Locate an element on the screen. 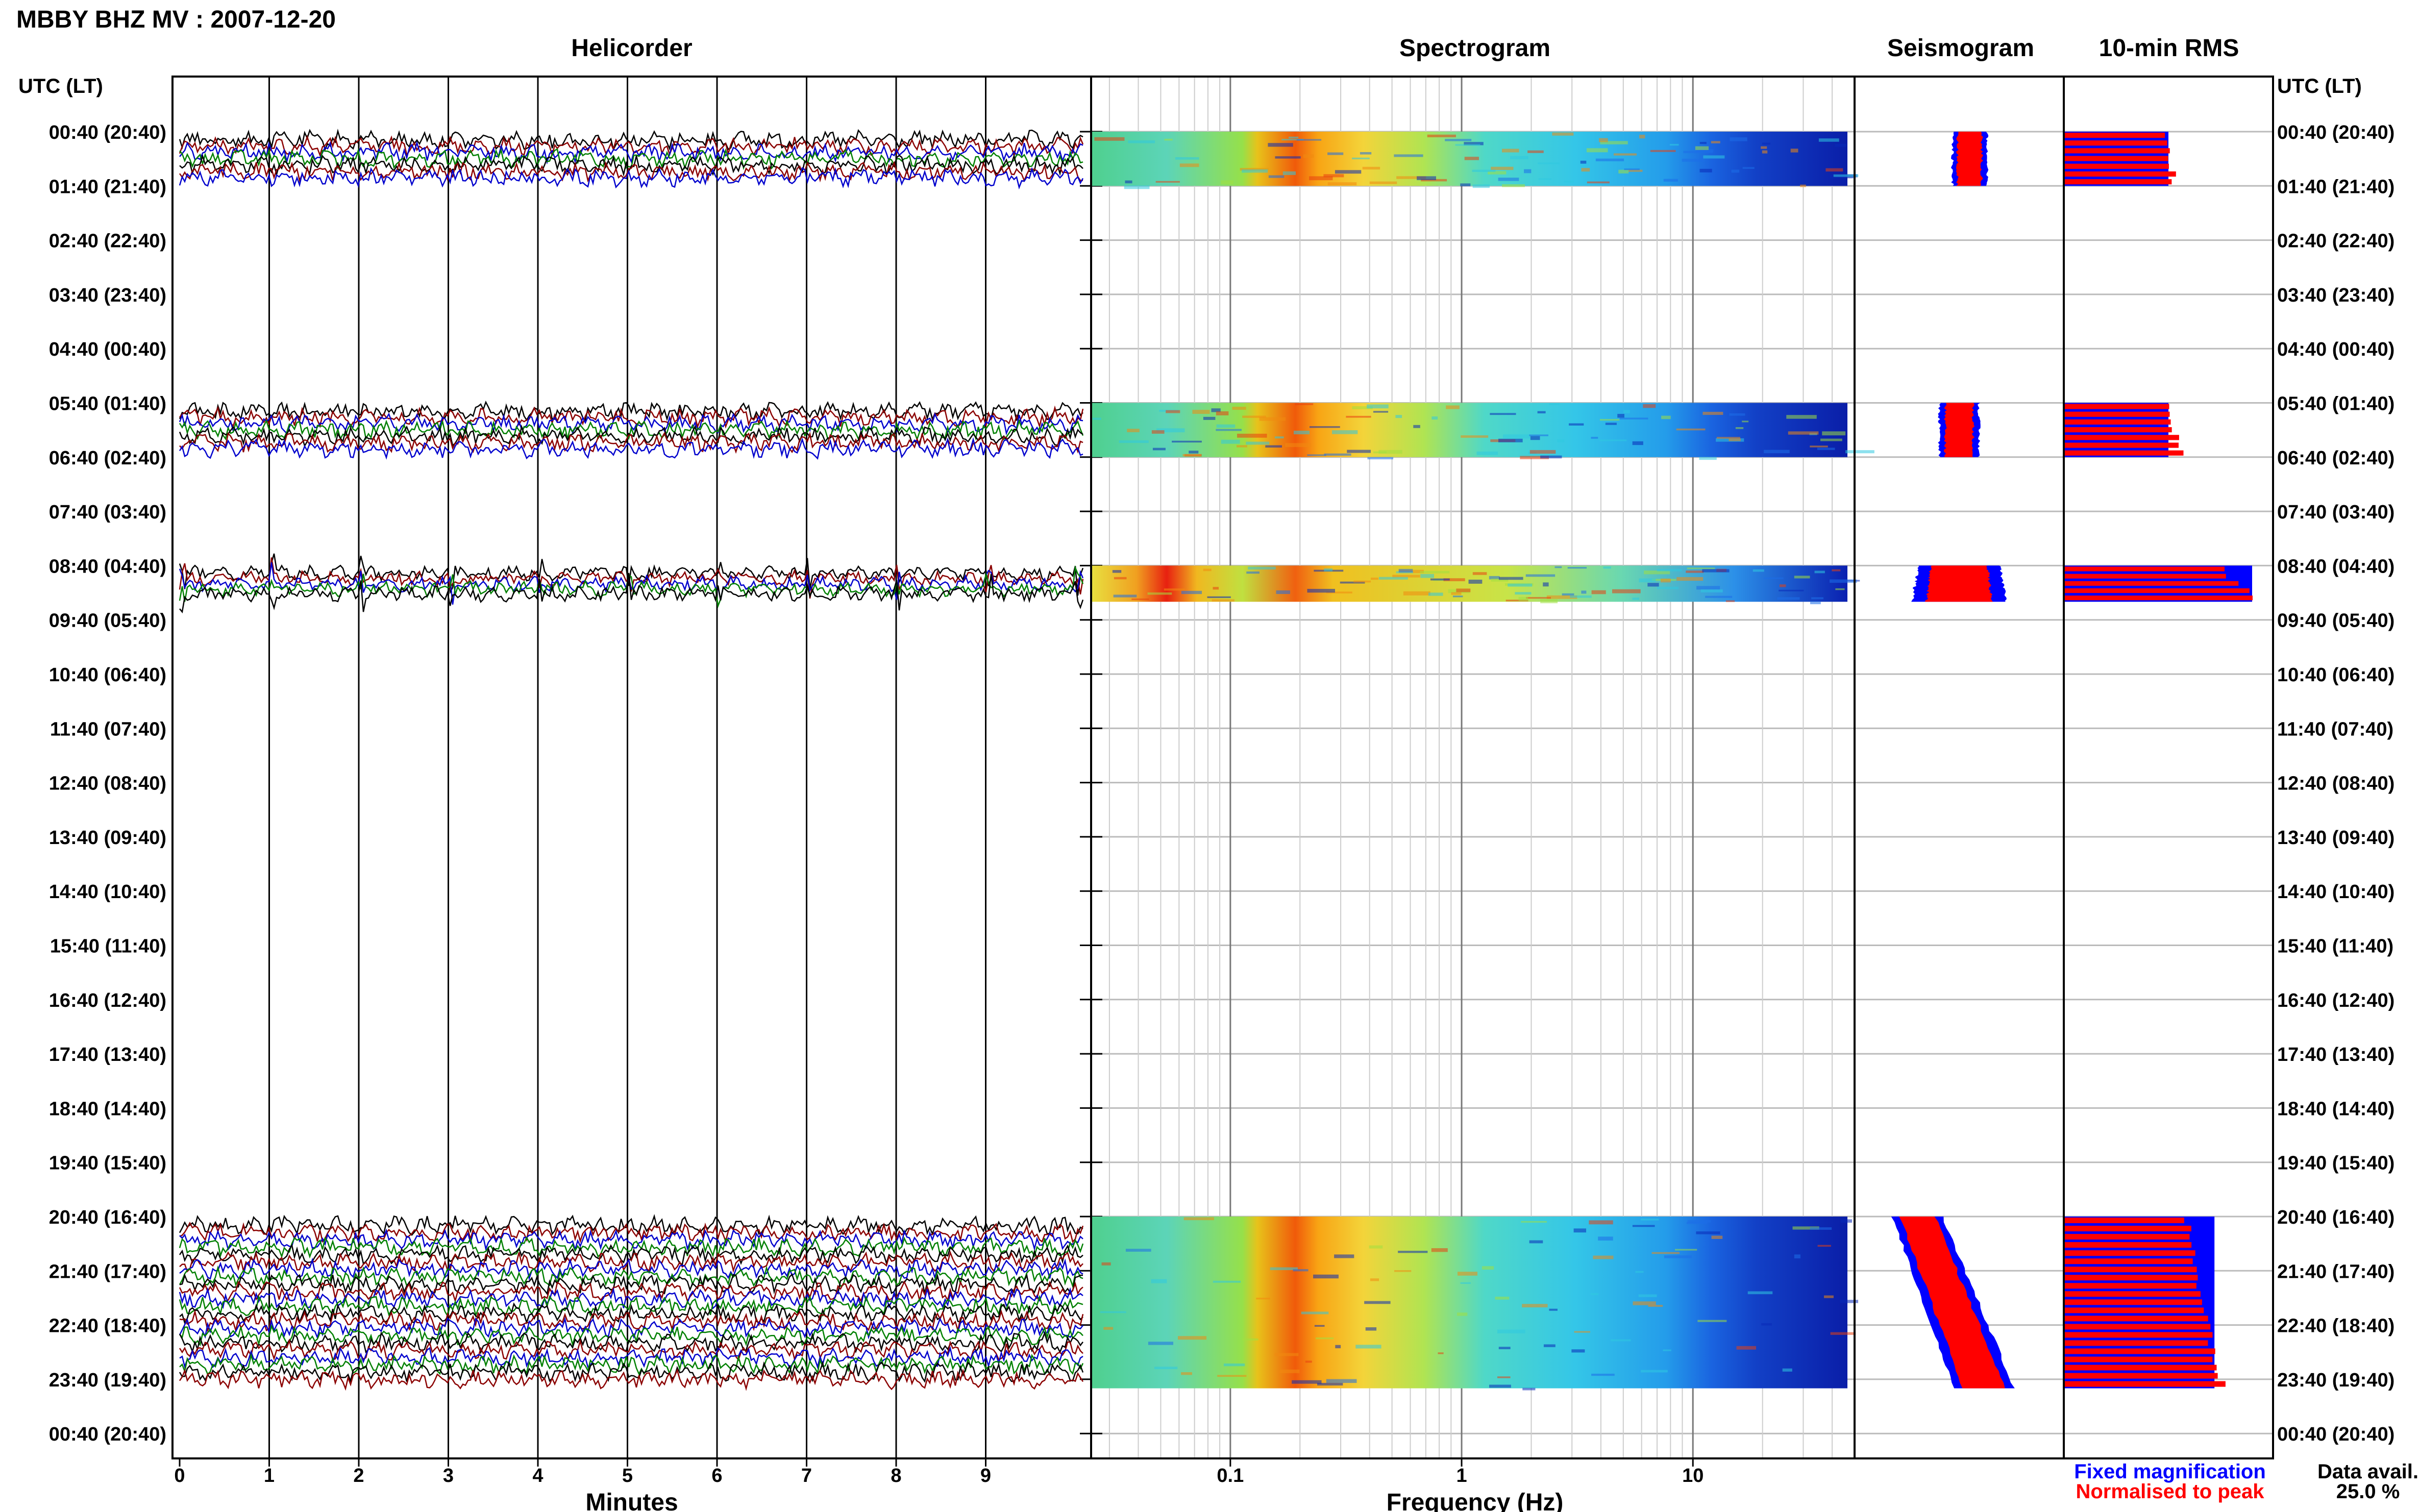  row-label-left: 23:40 (19:40) is located at coordinates (107, 1380).